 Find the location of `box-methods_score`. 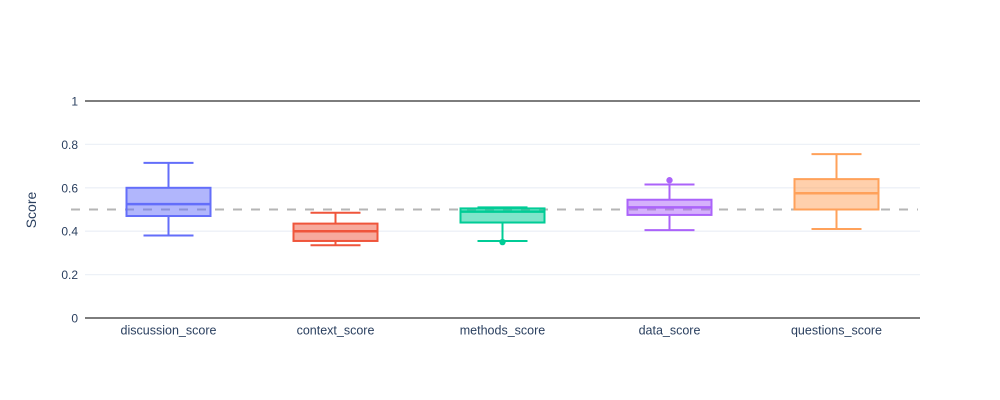

box-methods_score is located at coordinates (502, 226).